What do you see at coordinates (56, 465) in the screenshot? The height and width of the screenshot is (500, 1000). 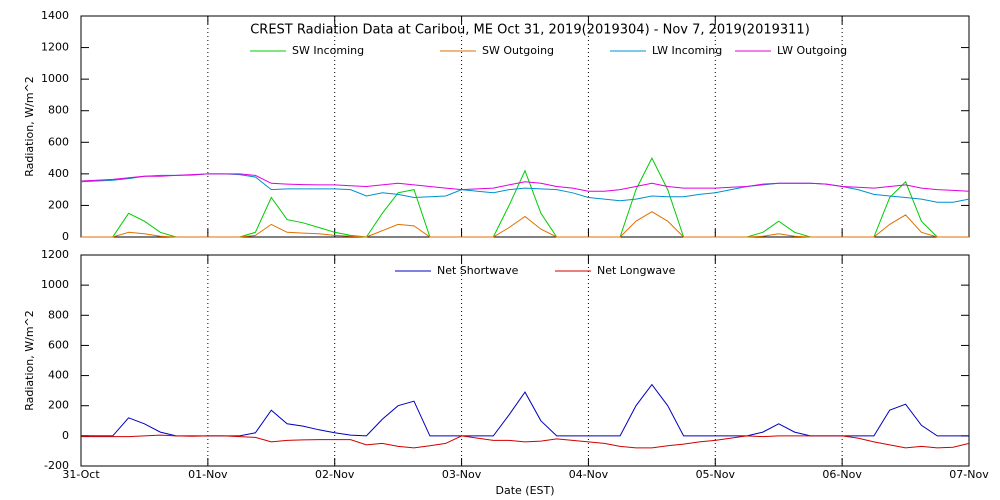 I see `y-tick-label: -200` at bounding box center [56, 465].